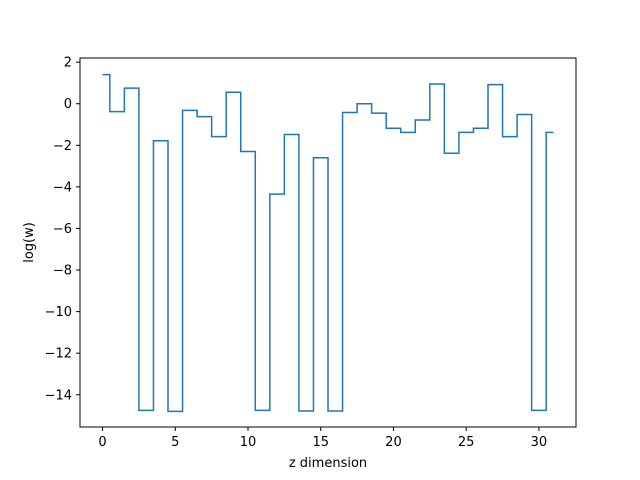 Image resolution: width=640 pixels, height=480 pixels. What do you see at coordinates (68, 104) in the screenshot?
I see `y-tick-label: 0` at bounding box center [68, 104].